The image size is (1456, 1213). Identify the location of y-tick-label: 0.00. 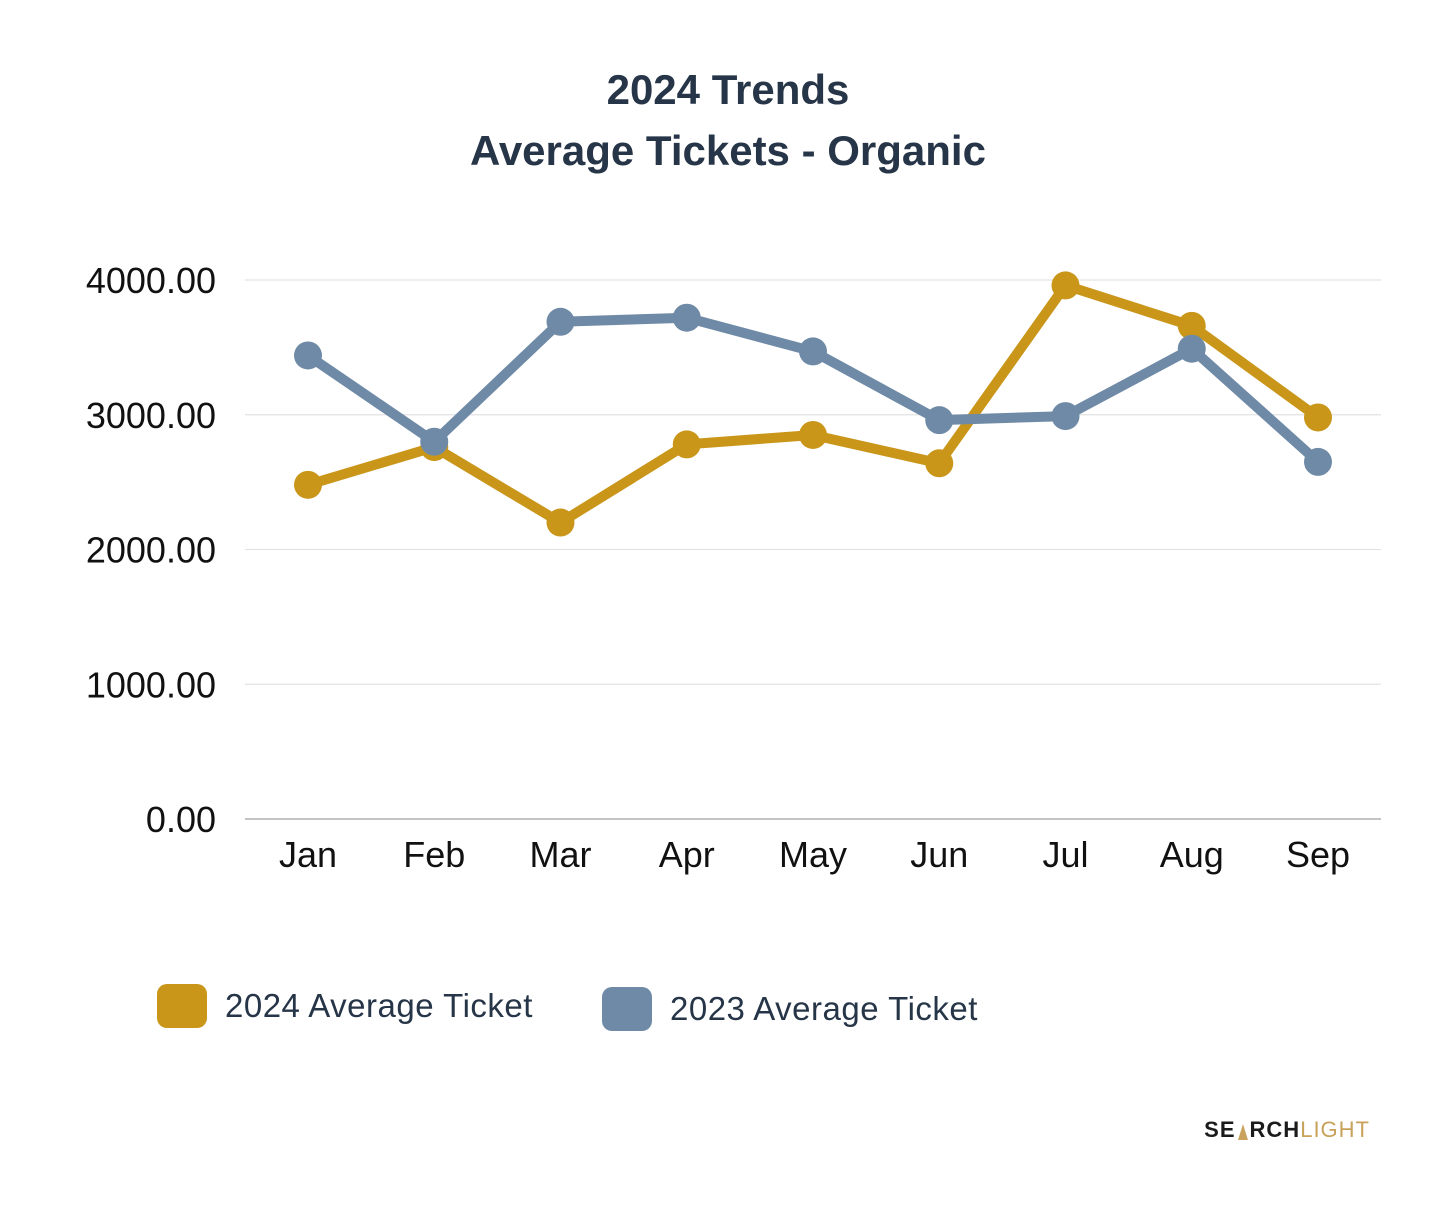
(181, 819).